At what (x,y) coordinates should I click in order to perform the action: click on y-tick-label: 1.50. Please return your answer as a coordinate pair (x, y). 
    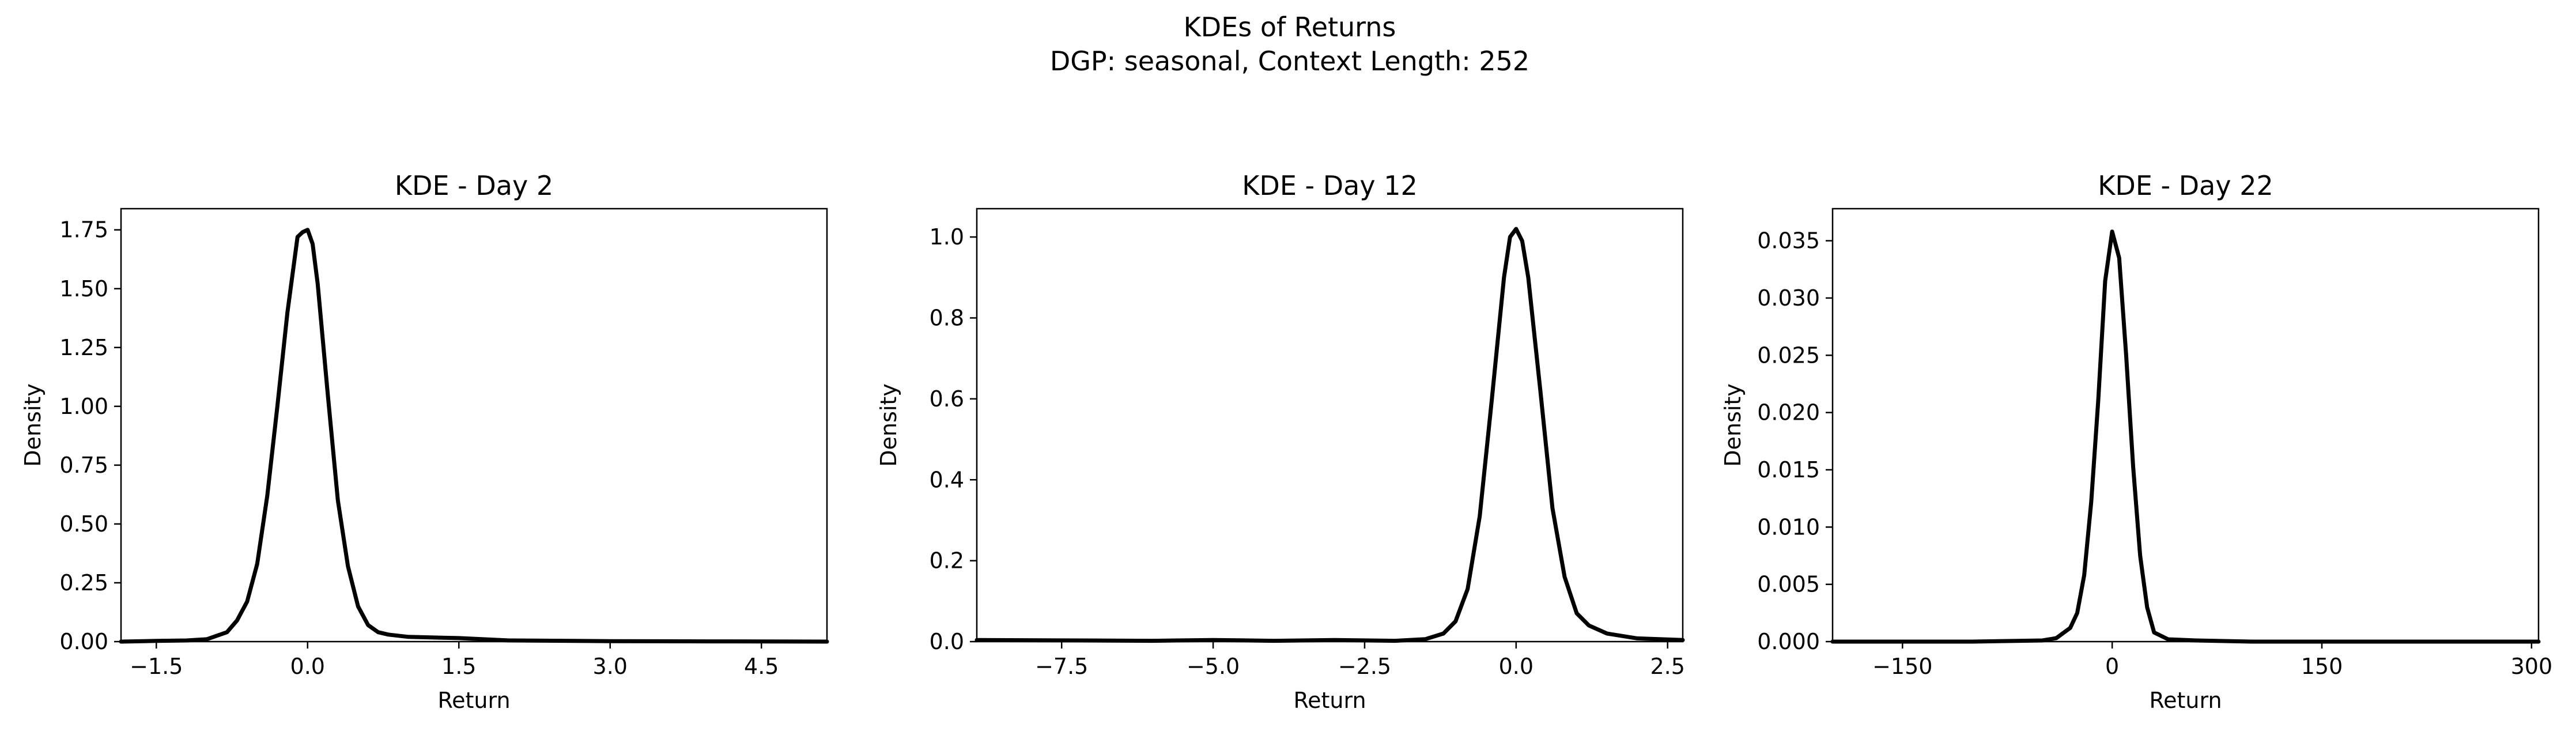
    Looking at the image, I should click on (83, 288).